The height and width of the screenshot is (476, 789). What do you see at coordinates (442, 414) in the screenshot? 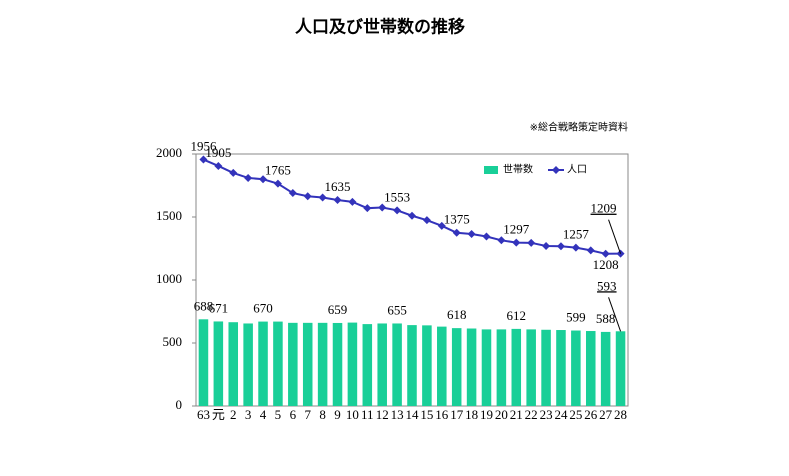
I see `x-tick-label: 16` at bounding box center [442, 414].